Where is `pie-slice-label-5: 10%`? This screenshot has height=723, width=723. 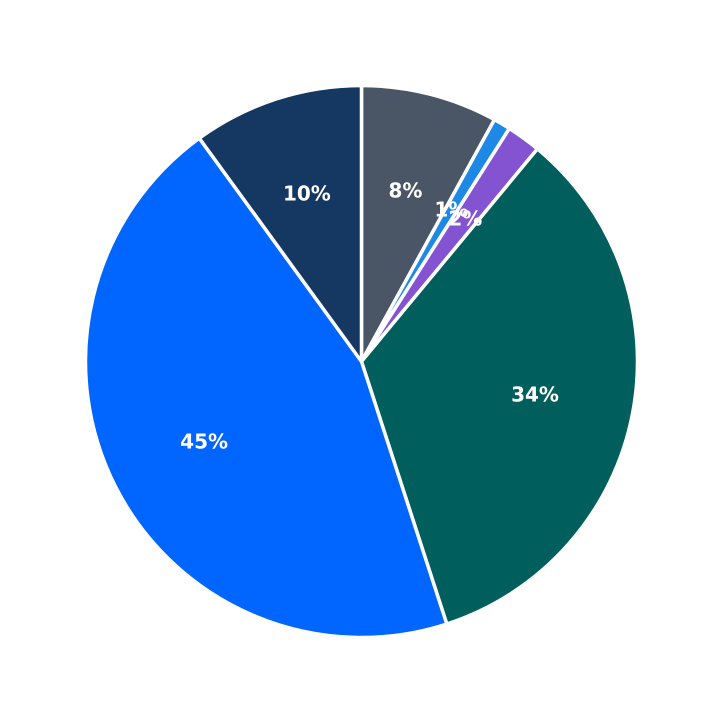 pie-slice-label-5: 10% is located at coordinates (307, 194).